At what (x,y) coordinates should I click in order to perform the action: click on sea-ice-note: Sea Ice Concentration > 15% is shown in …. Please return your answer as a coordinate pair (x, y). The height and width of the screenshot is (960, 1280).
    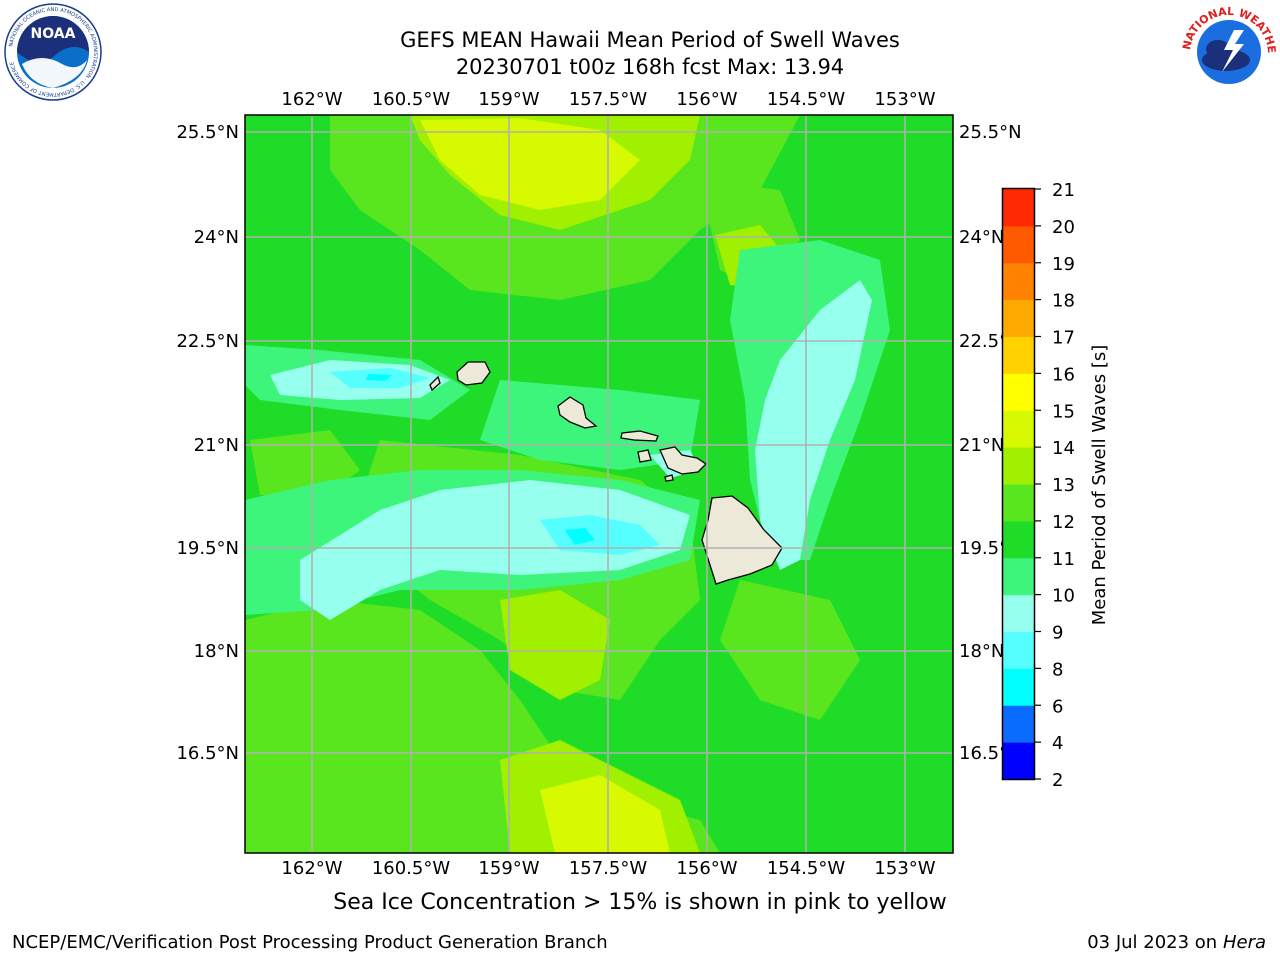
    Looking at the image, I should click on (640, 902).